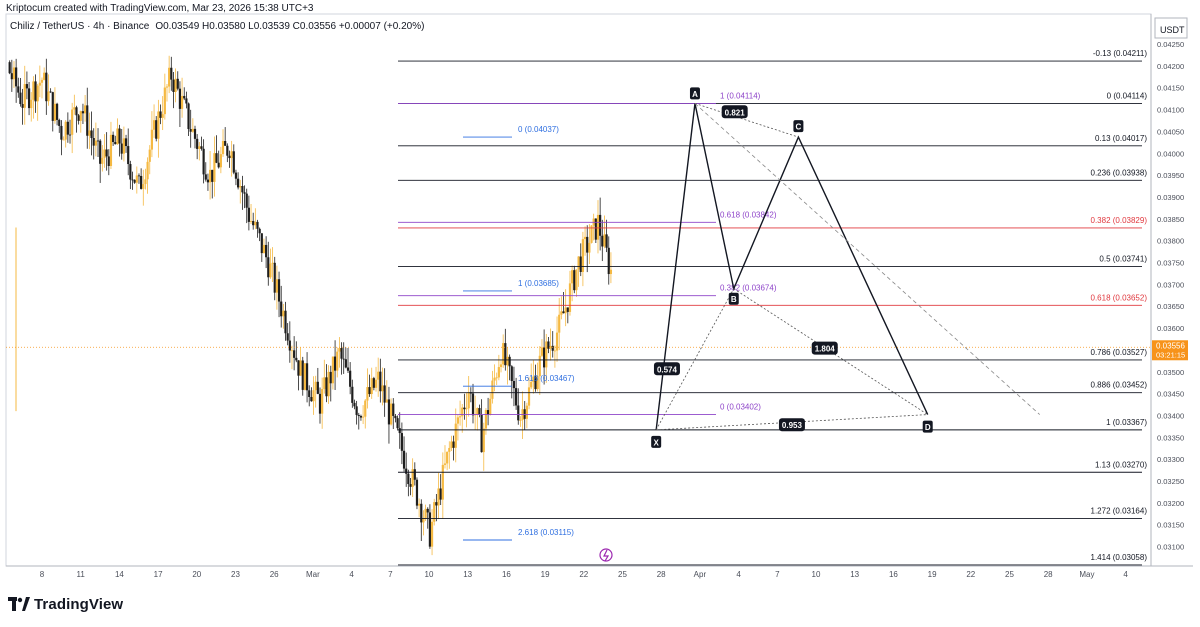  I want to click on fib-level-label: 1.272 (0.03164), so click(1119, 511).